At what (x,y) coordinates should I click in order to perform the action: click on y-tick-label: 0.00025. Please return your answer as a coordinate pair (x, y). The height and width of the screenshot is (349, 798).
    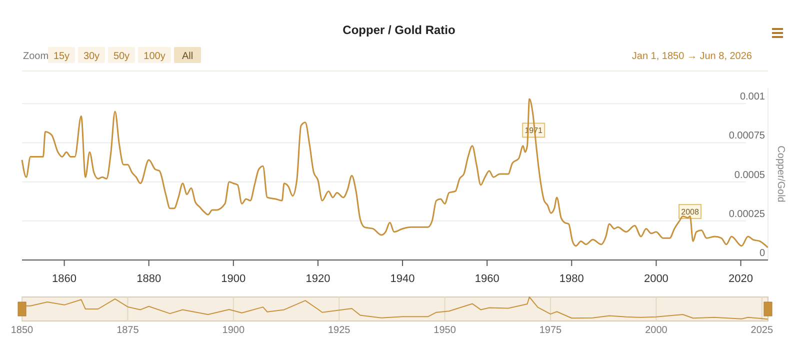
    Looking at the image, I should click on (747, 214).